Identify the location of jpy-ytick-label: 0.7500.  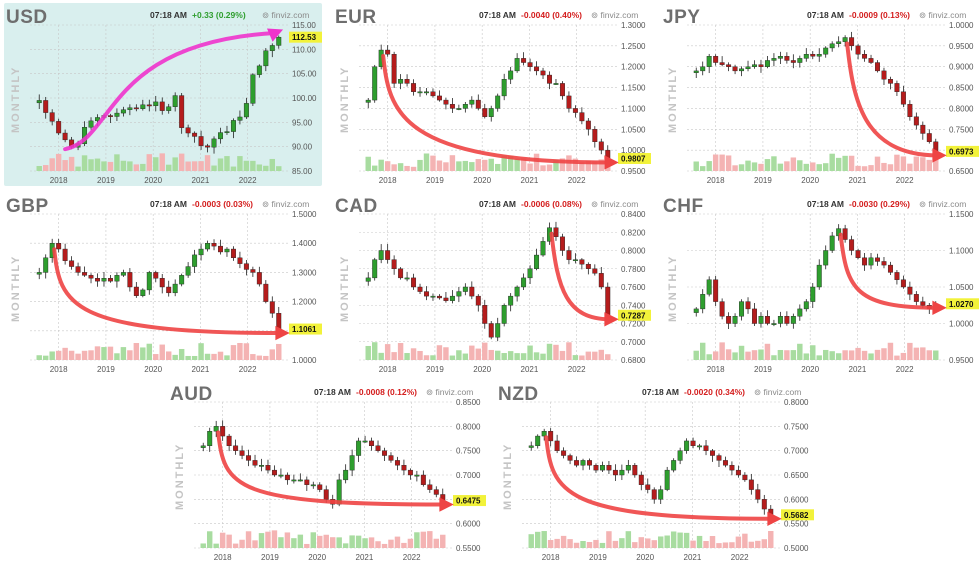
(961, 129).